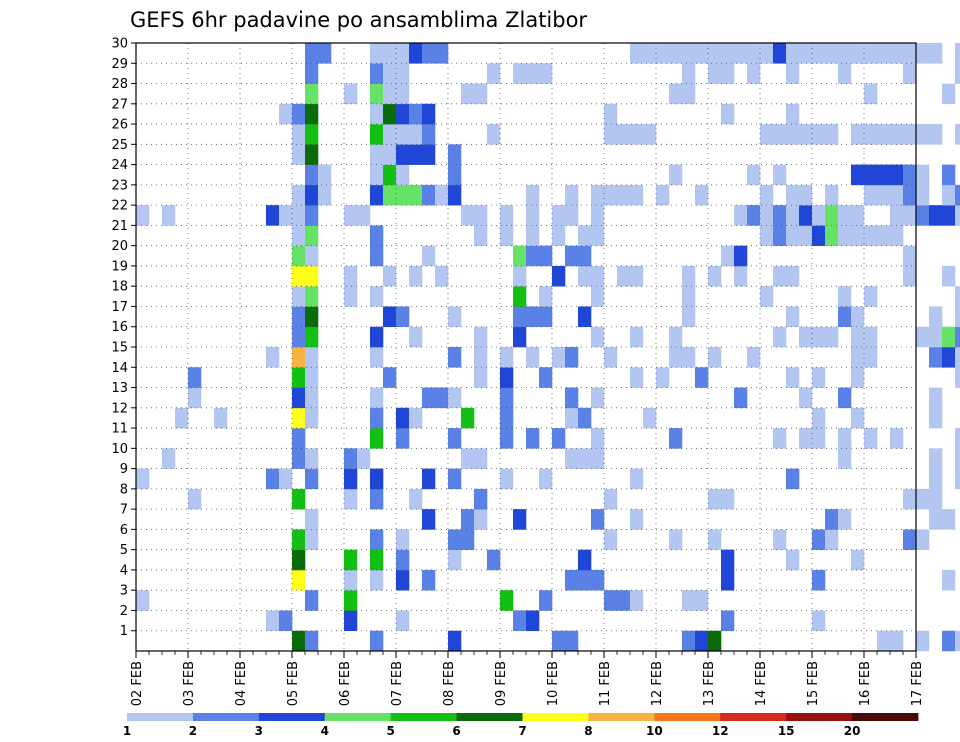  Describe the element at coordinates (119, 429) in the screenshot. I see `y-tick-label: 11` at that location.